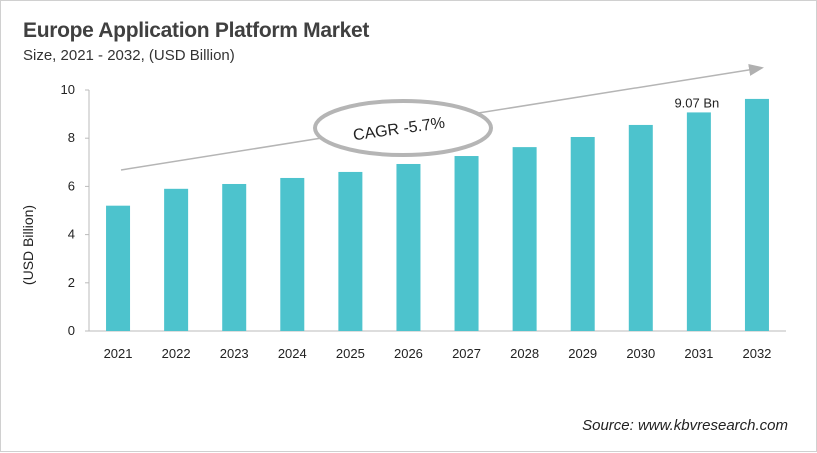 The width and height of the screenshot is (817, 453). What do you see at coordinates (176, 353) in the screenshot?
I see `x-tick-label: 2022` at bounding box center [176, 353].